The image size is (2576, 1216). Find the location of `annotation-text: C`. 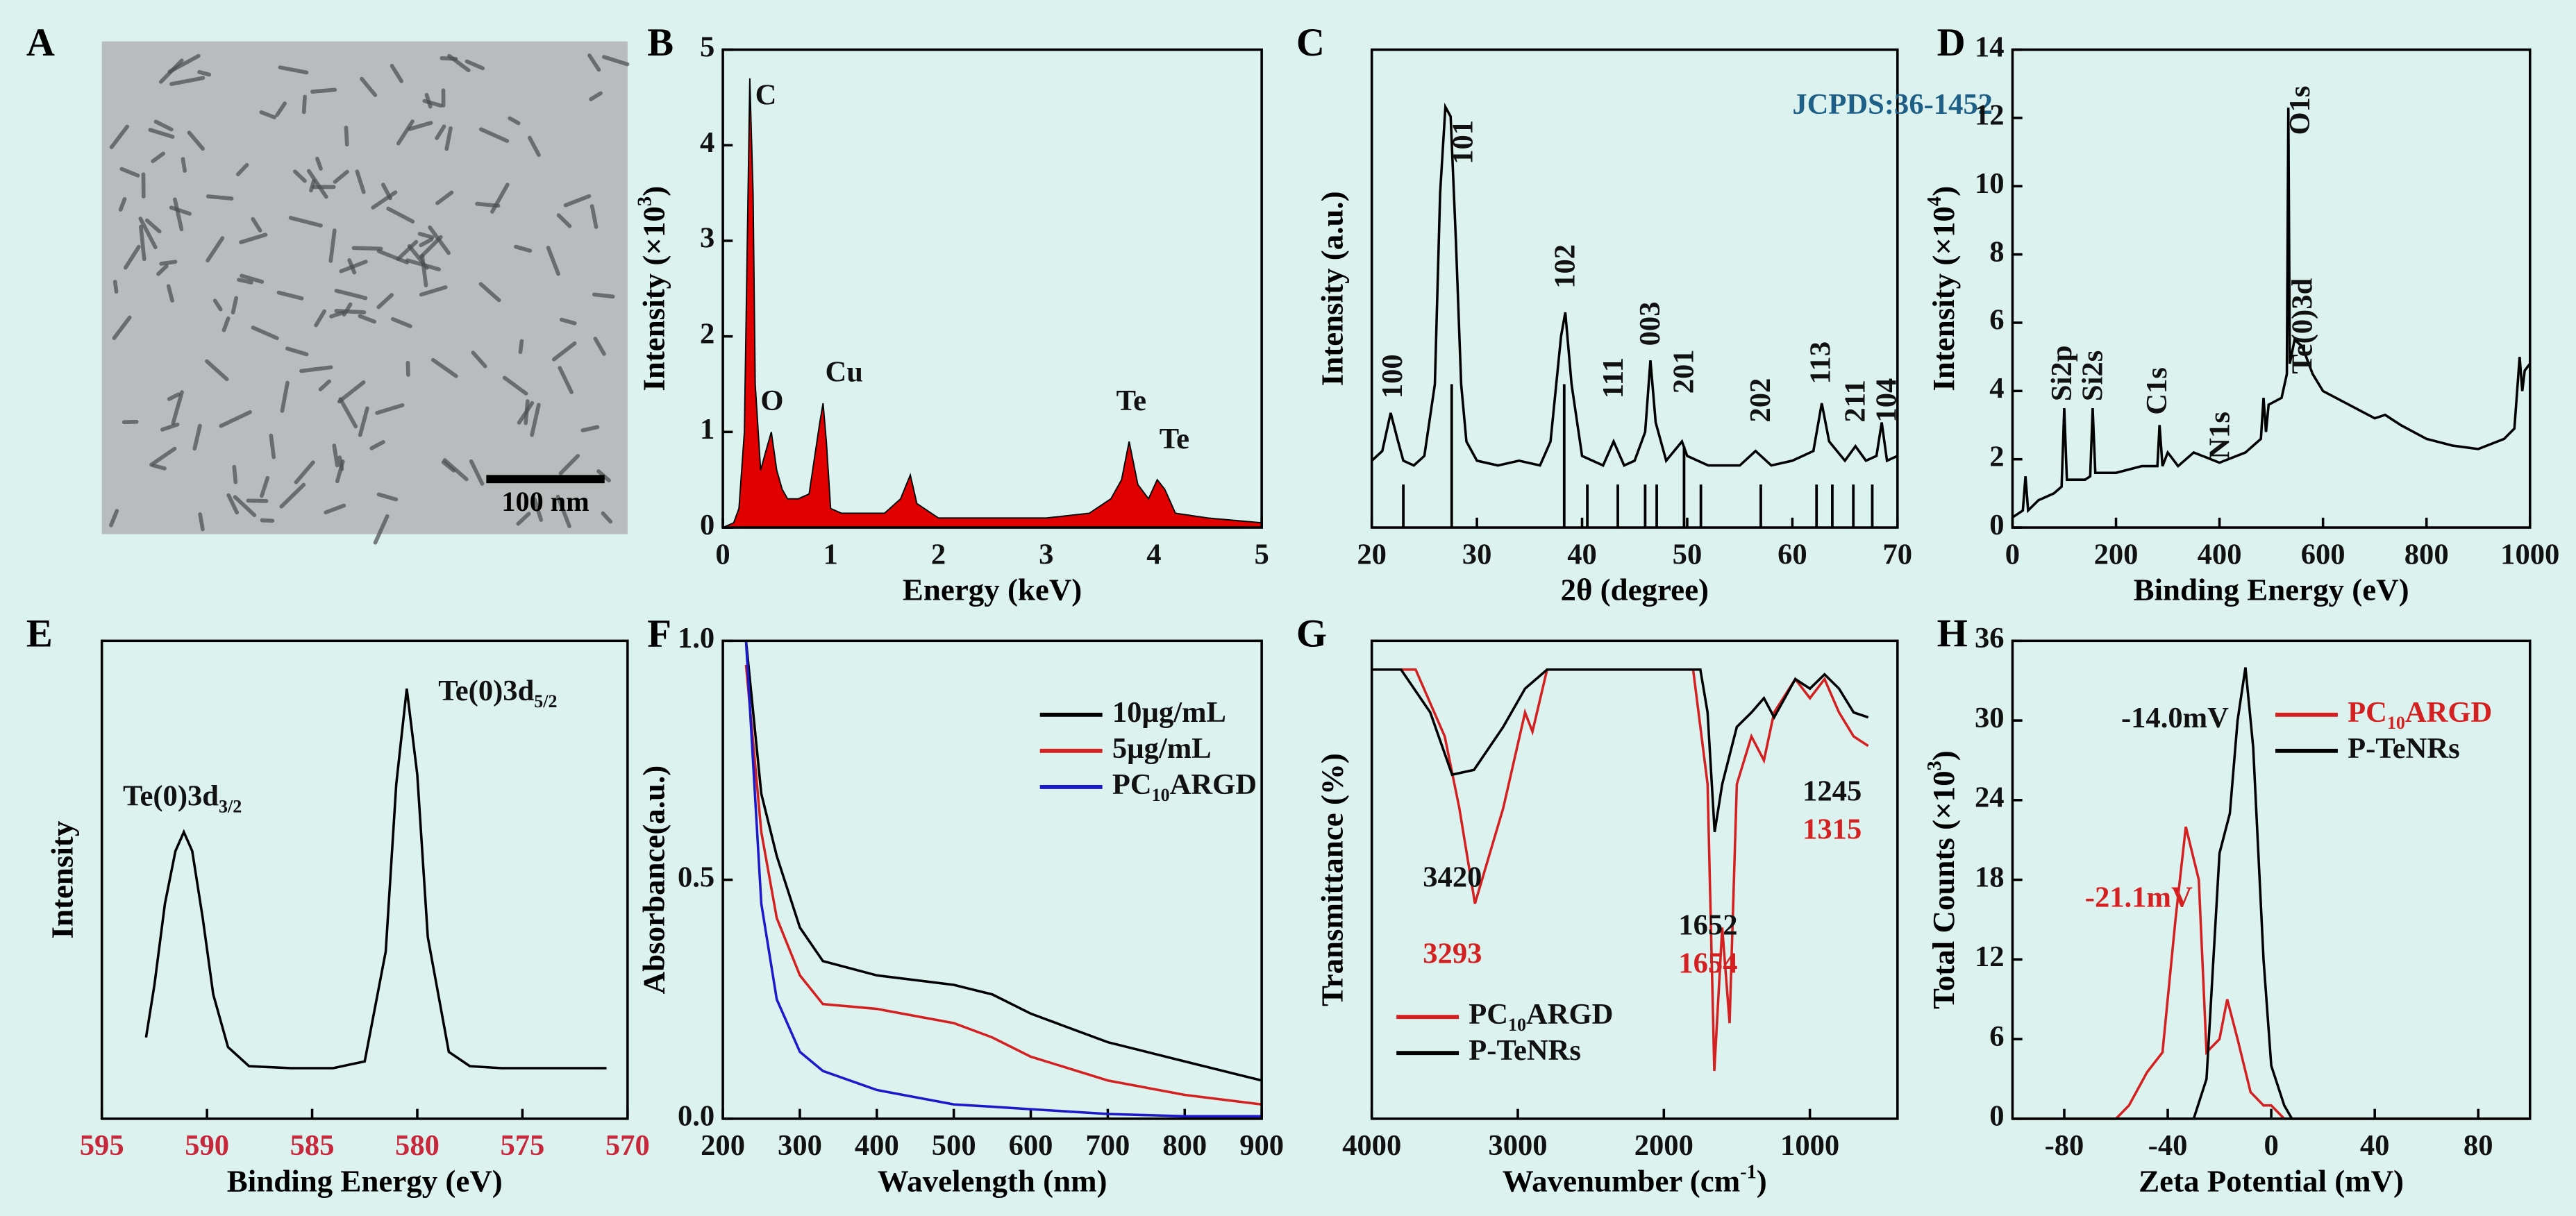

annotation-text: C is located at coordinates (766, 94).